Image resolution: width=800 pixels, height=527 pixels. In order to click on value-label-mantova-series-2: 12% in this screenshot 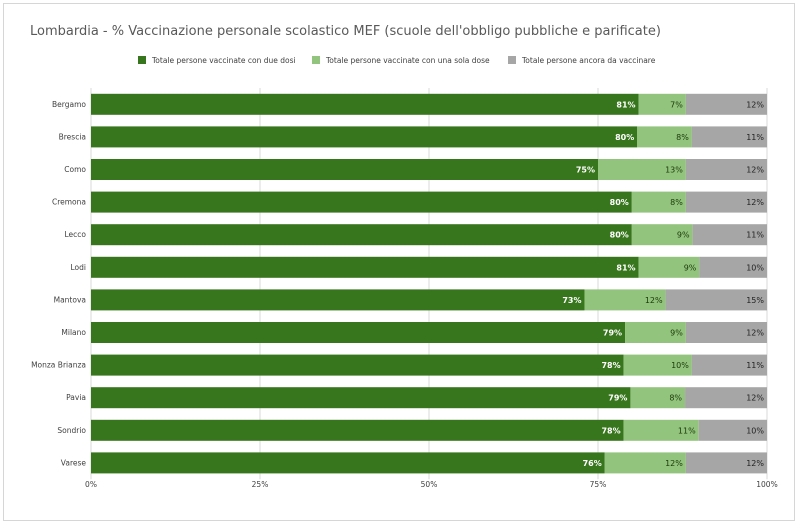, I will do `click(654, 300)`.